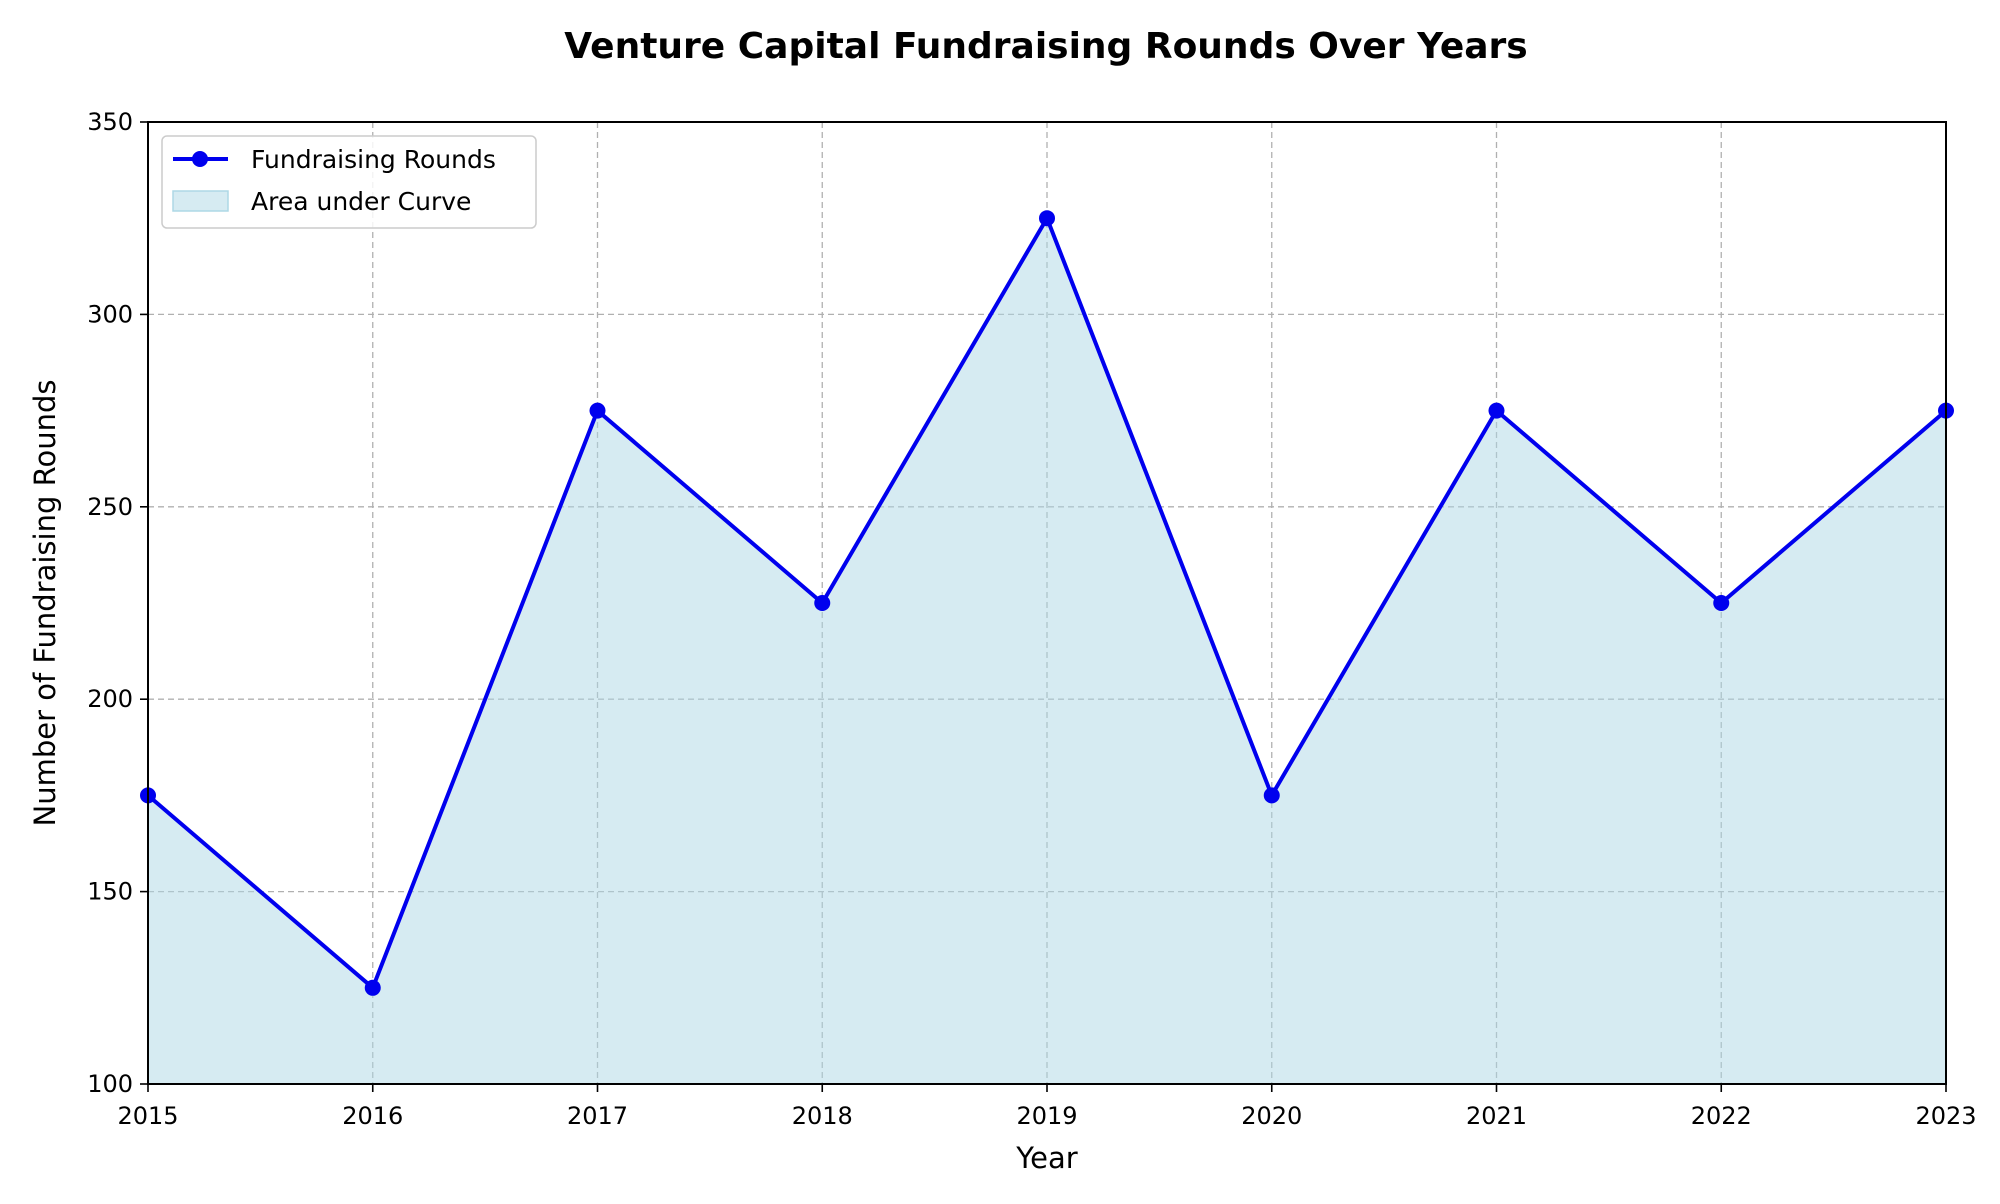 This screenshot has width=2000, height=1204. What do you see at coordinates (110, 892) in the screenshot?
I see `y-tick-label: 150` at bounding box center [110, 892].